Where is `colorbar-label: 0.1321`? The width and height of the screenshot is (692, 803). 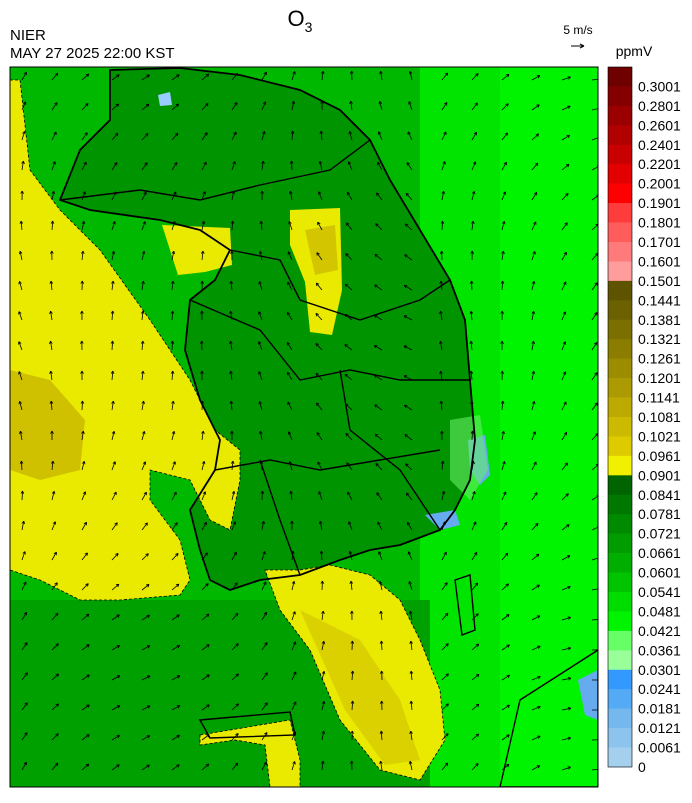
colorbar-label: 0.1321 is located at coordinates (659, 339).